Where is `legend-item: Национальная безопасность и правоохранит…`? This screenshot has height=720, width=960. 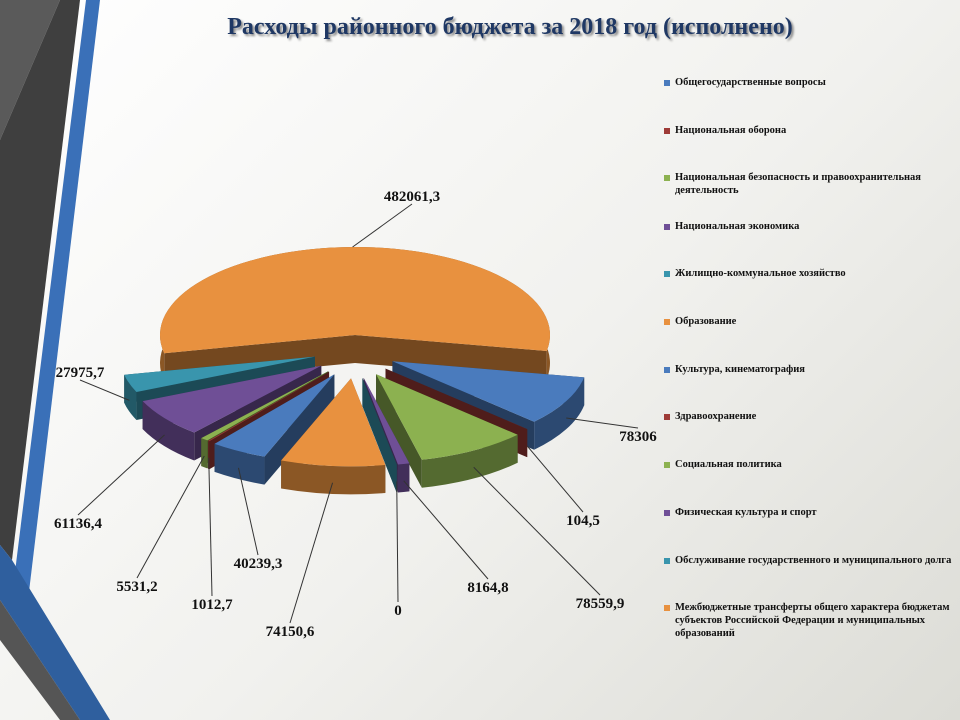 legend-item: Национальная безопасность и правоохранит… is located at coordinates (809, 184).